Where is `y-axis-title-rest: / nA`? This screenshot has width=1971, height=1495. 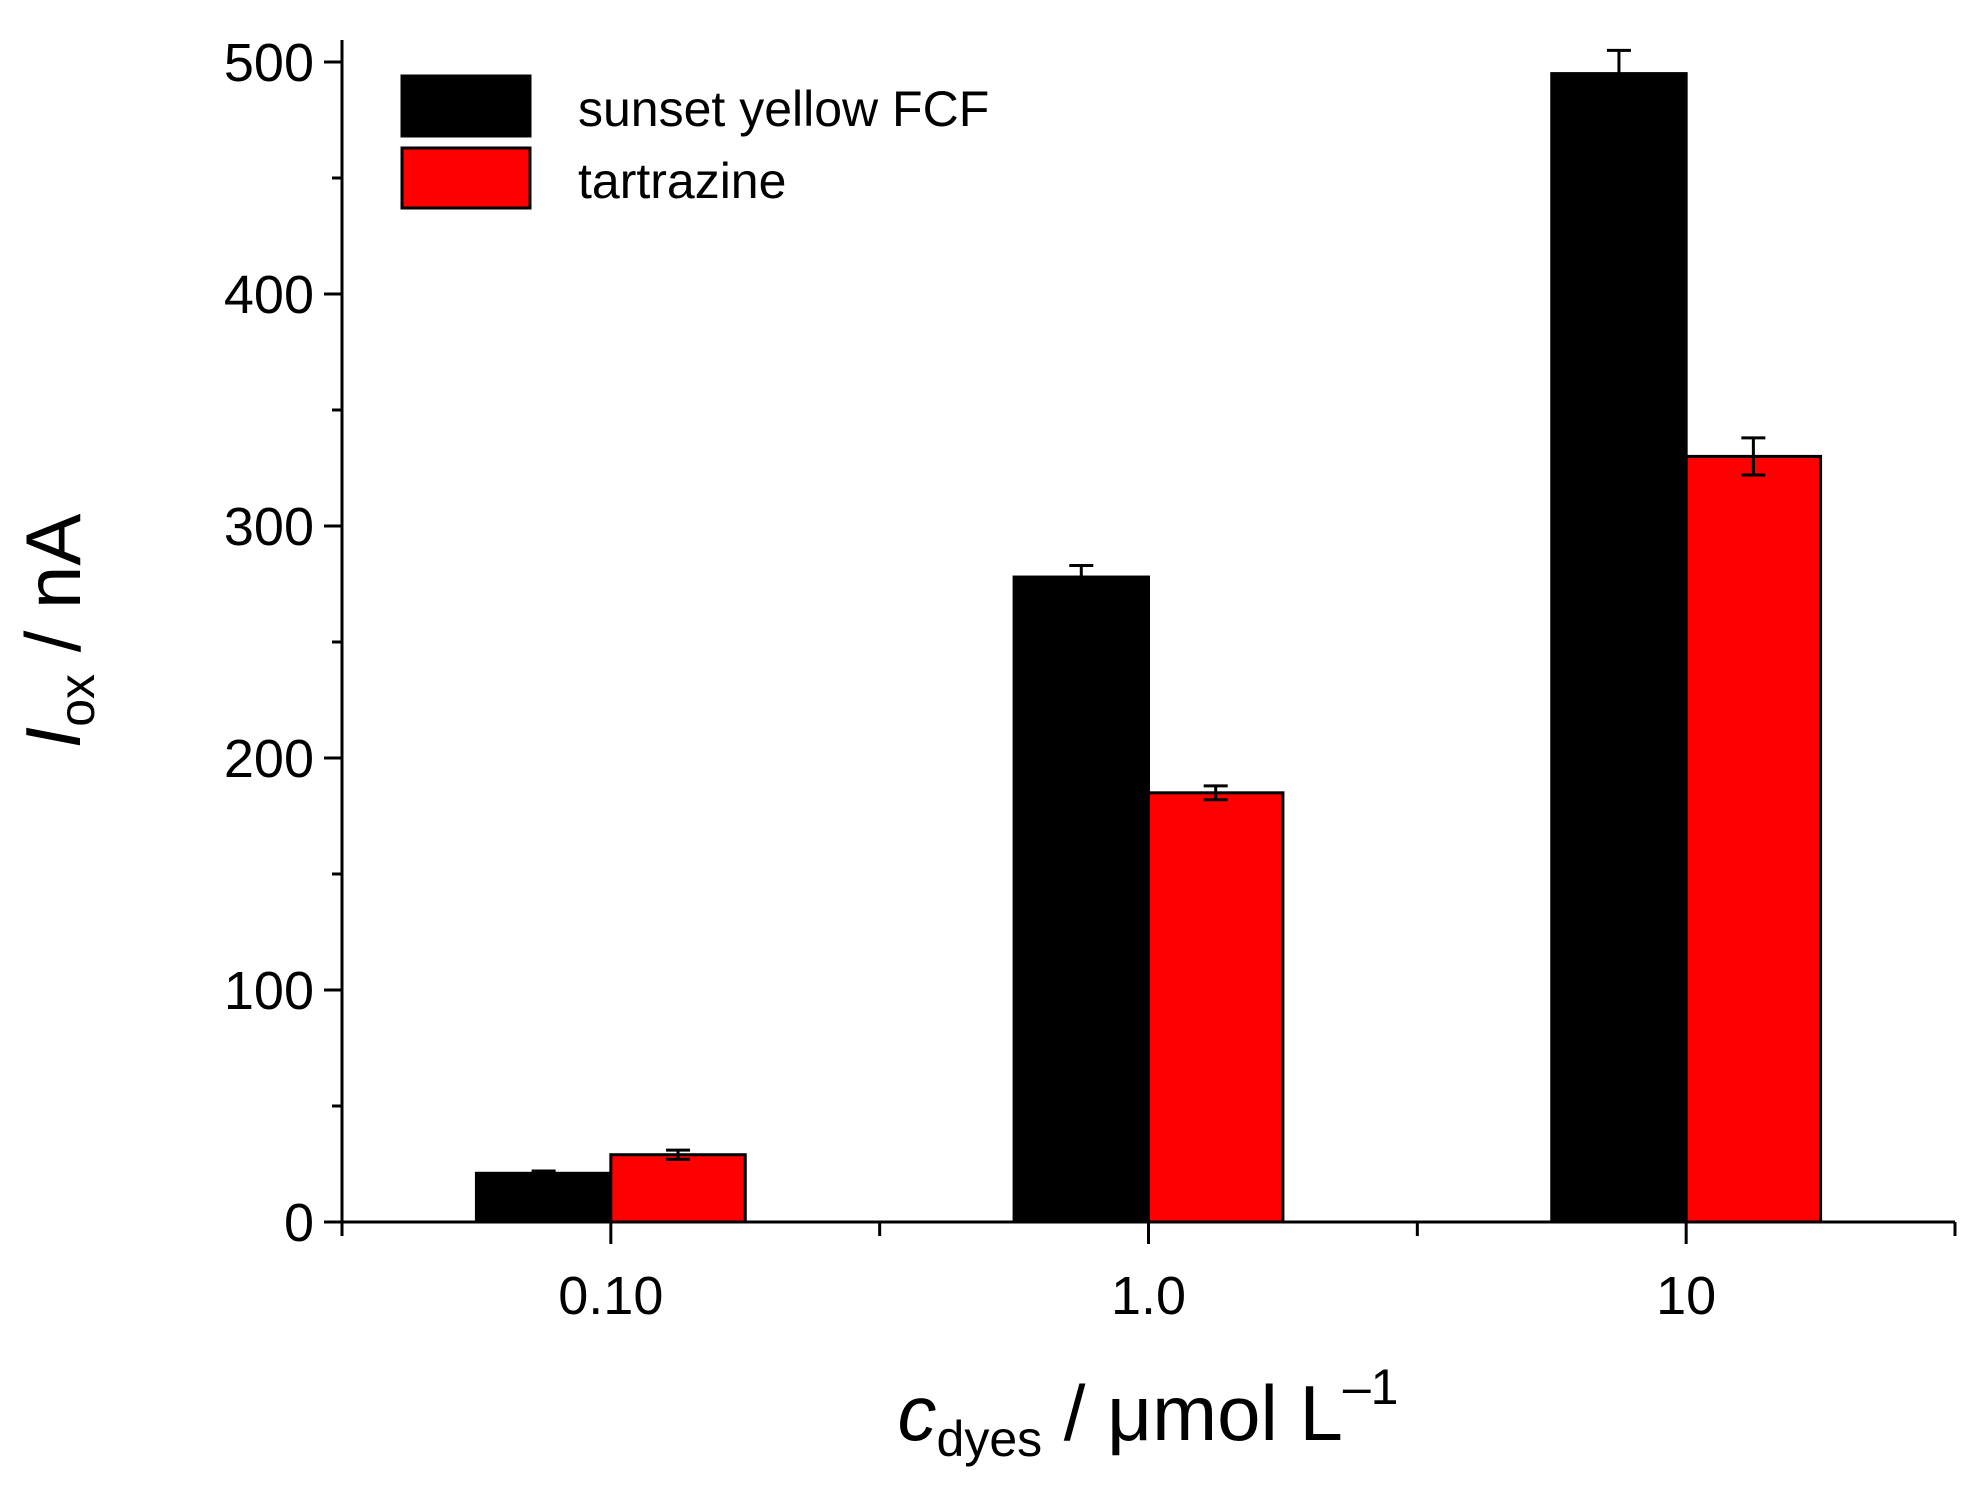 y-axis-title-rest: / nA is located at coordinates (53, 594).